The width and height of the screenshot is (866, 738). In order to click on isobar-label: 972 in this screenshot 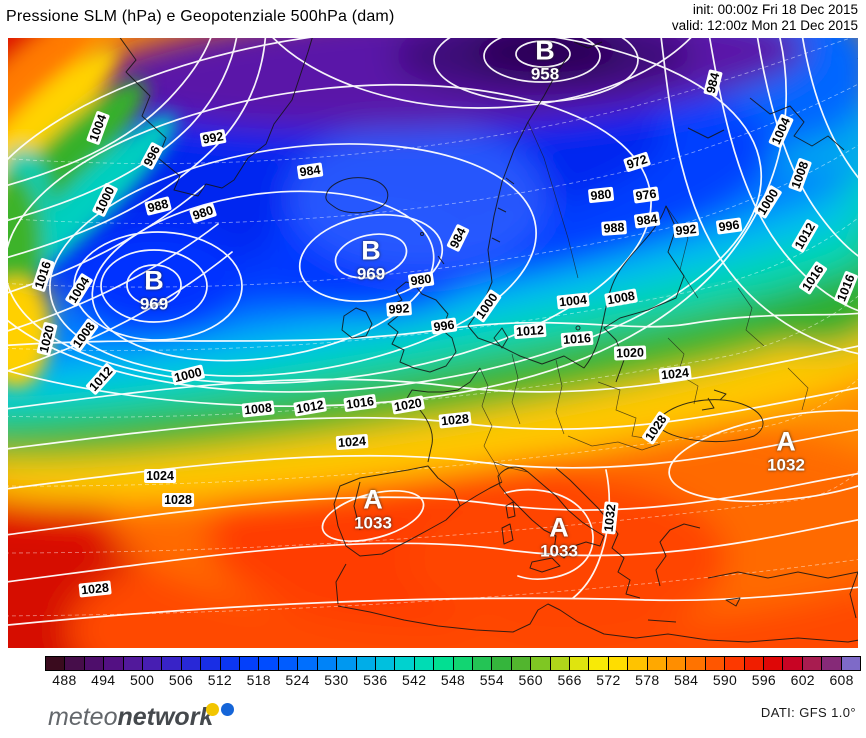, I will do `click(637, 162)`.